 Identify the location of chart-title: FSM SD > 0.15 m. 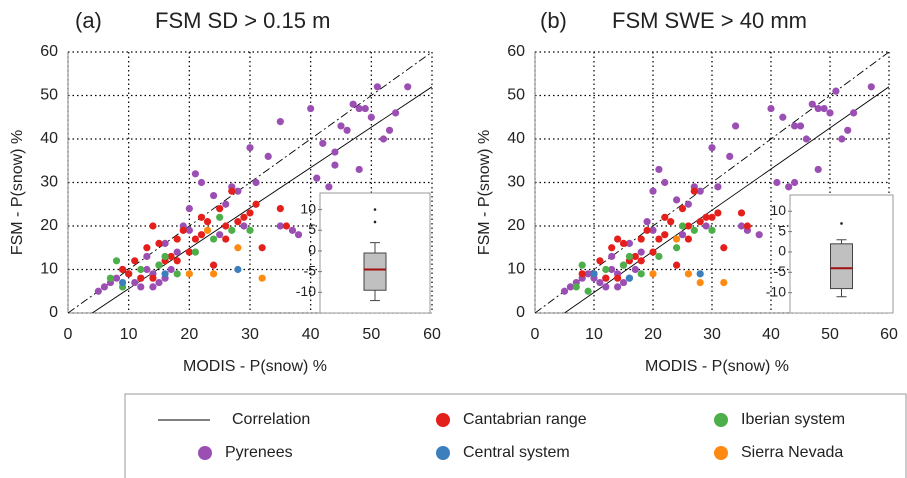
(242, 20).